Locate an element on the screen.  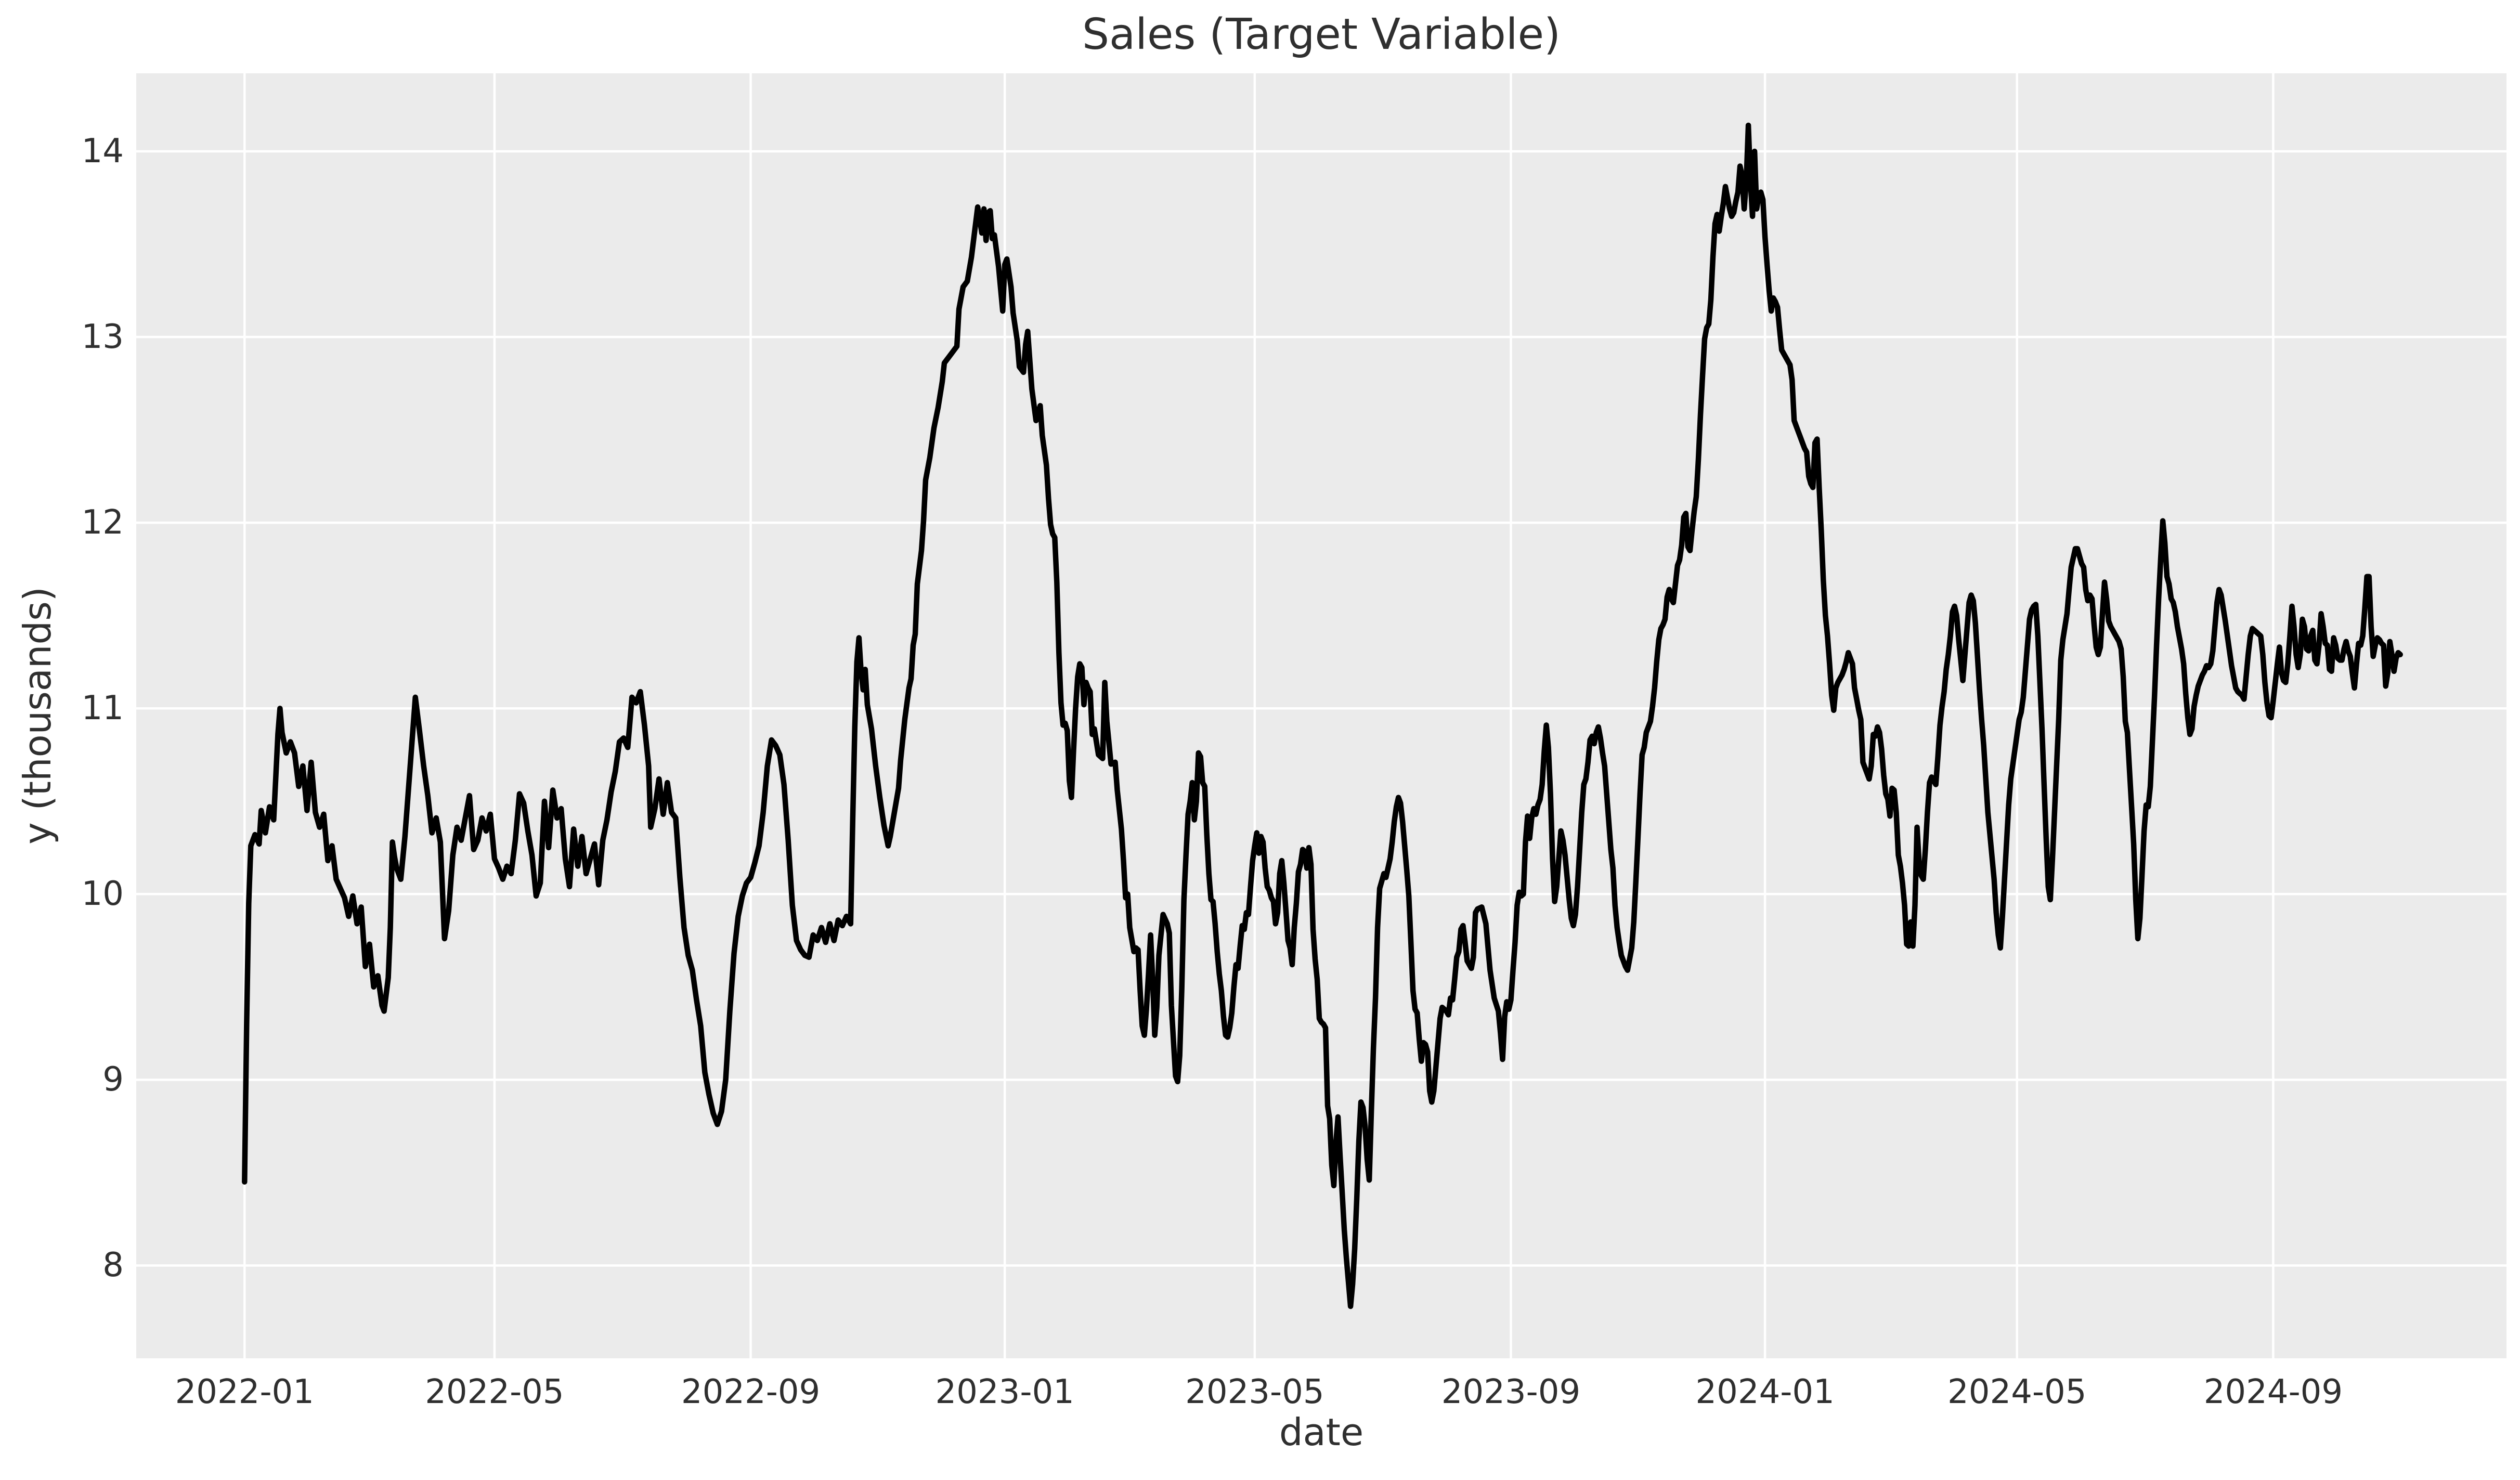
x-tick-label: 2024-05 is located at coordinates (2017, 1392).